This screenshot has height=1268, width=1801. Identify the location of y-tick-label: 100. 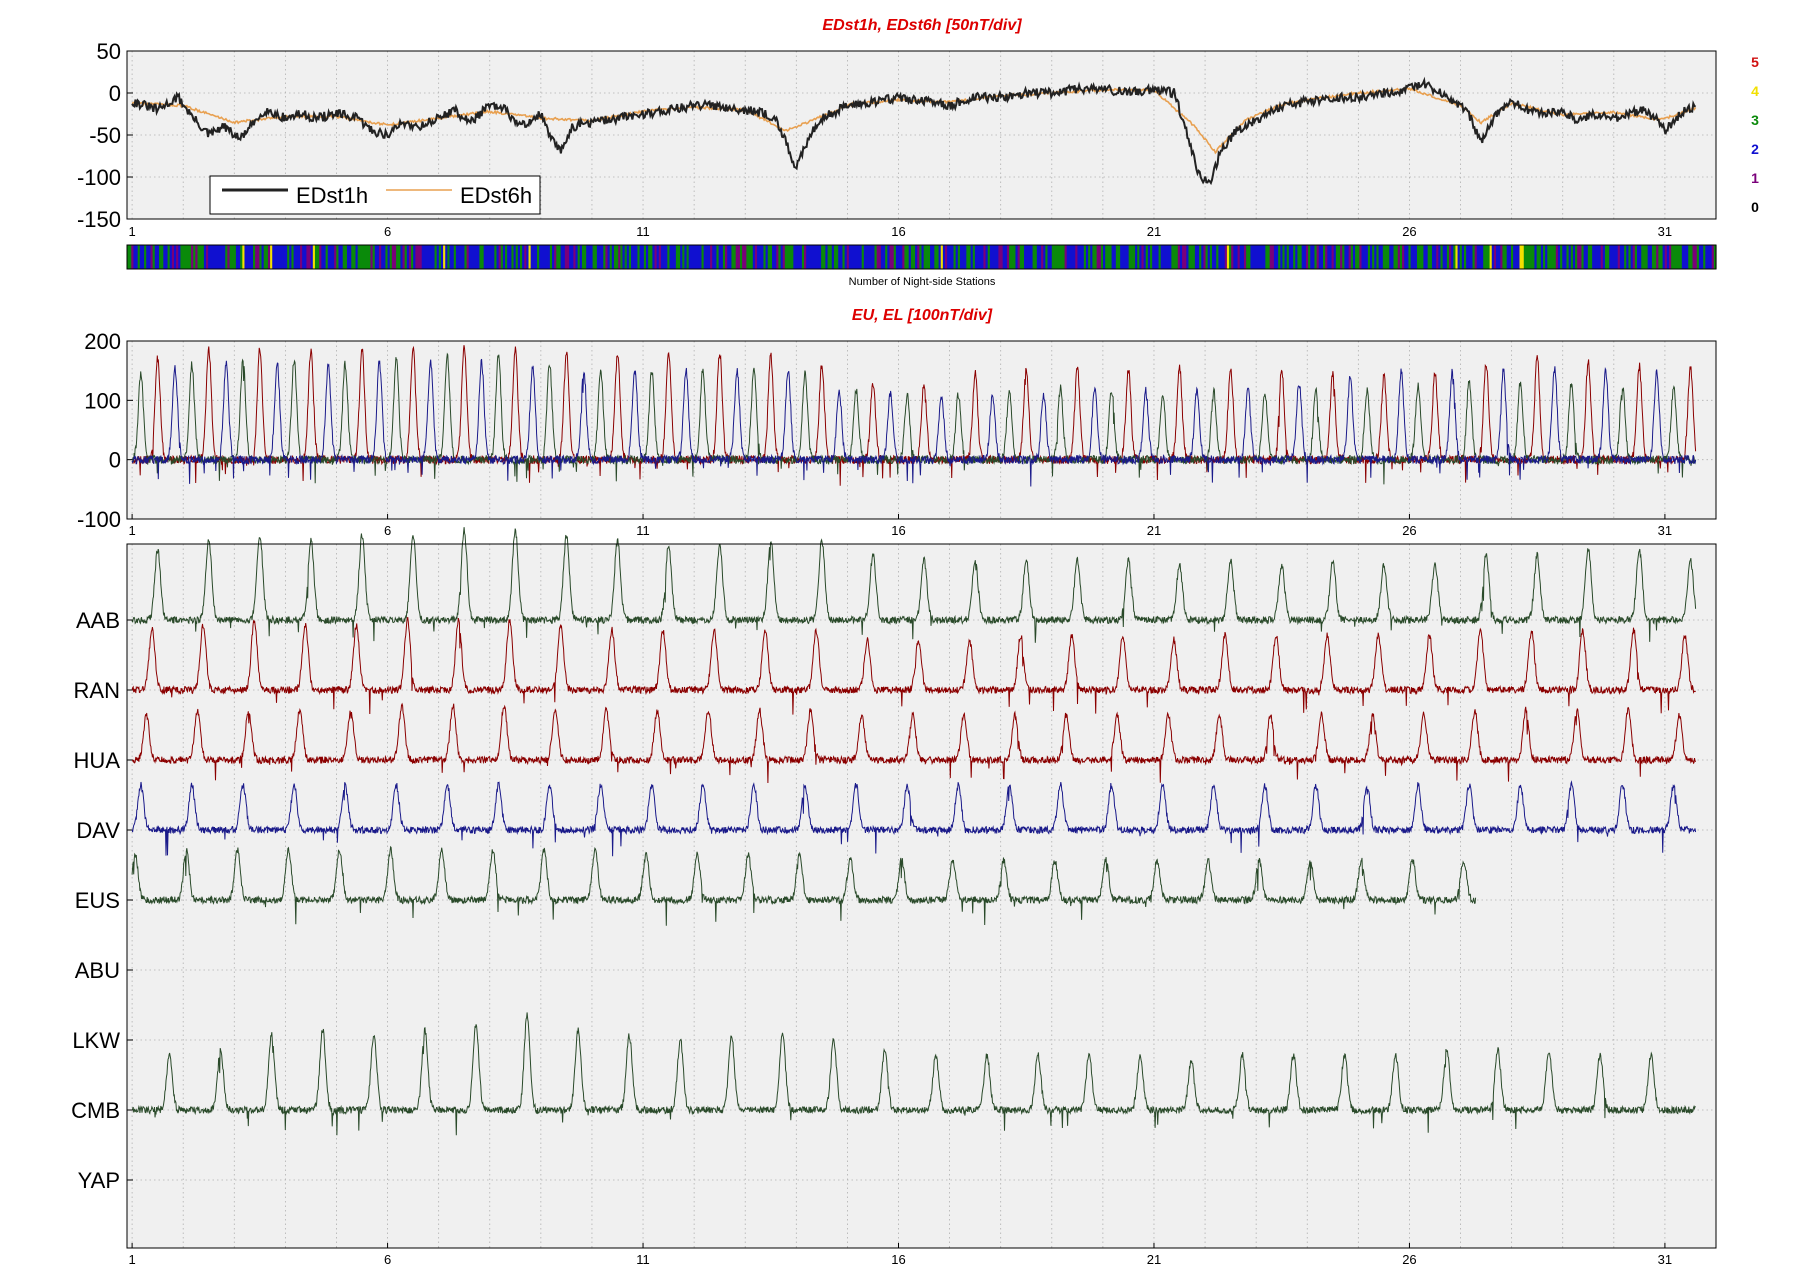
(102, 400).